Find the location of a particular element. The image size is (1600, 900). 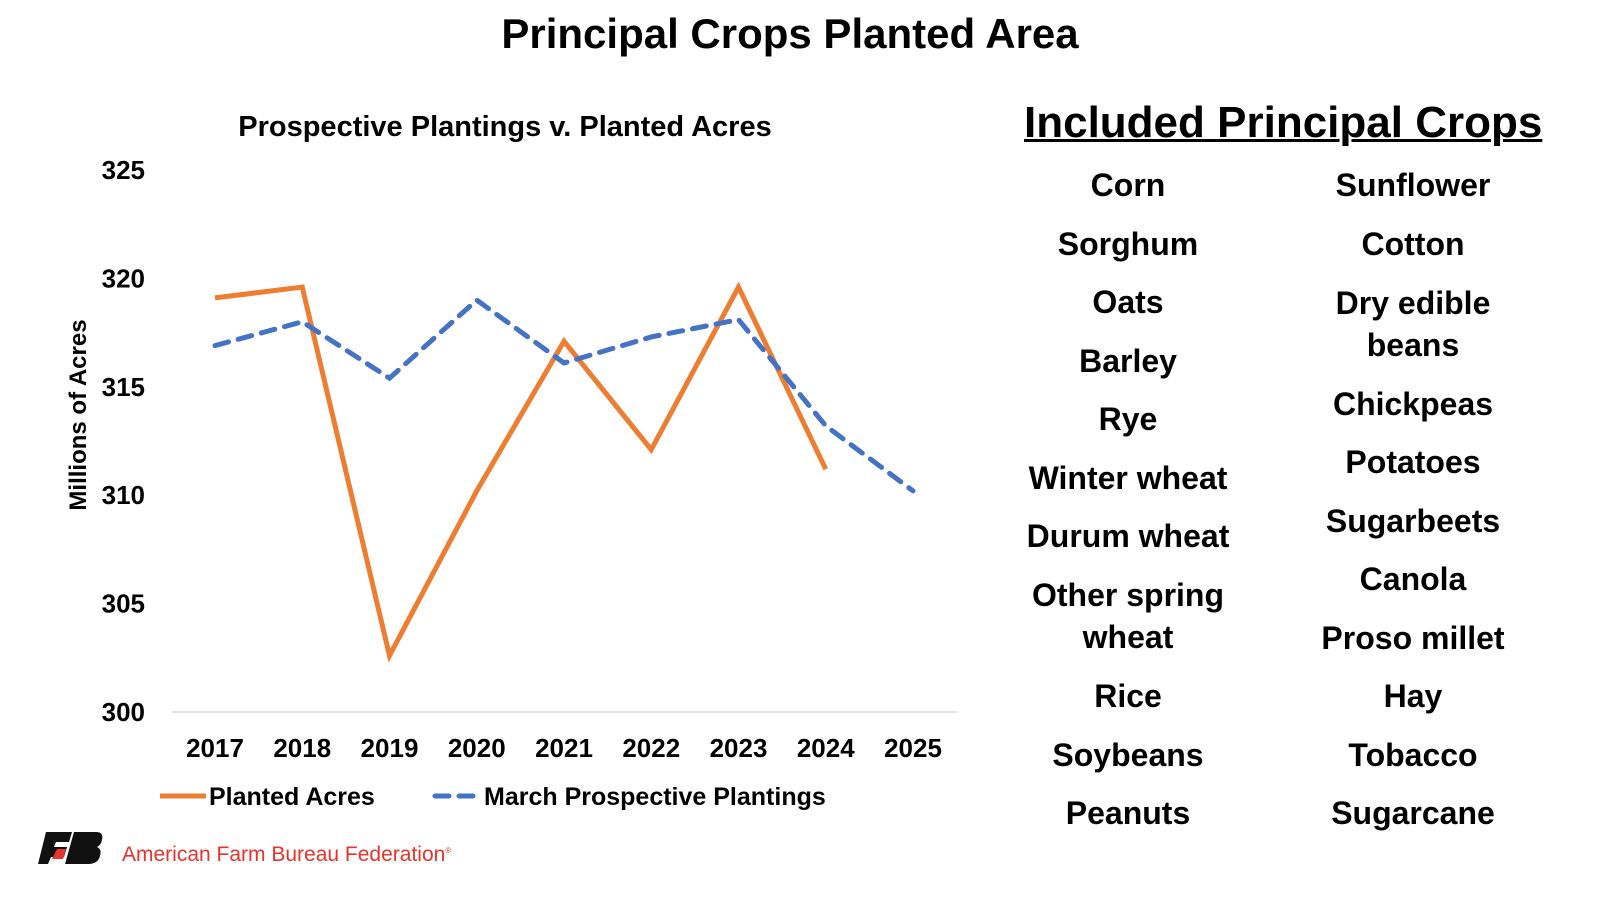

crop-item: Sugarcane is located at coordinates (1413, 813).